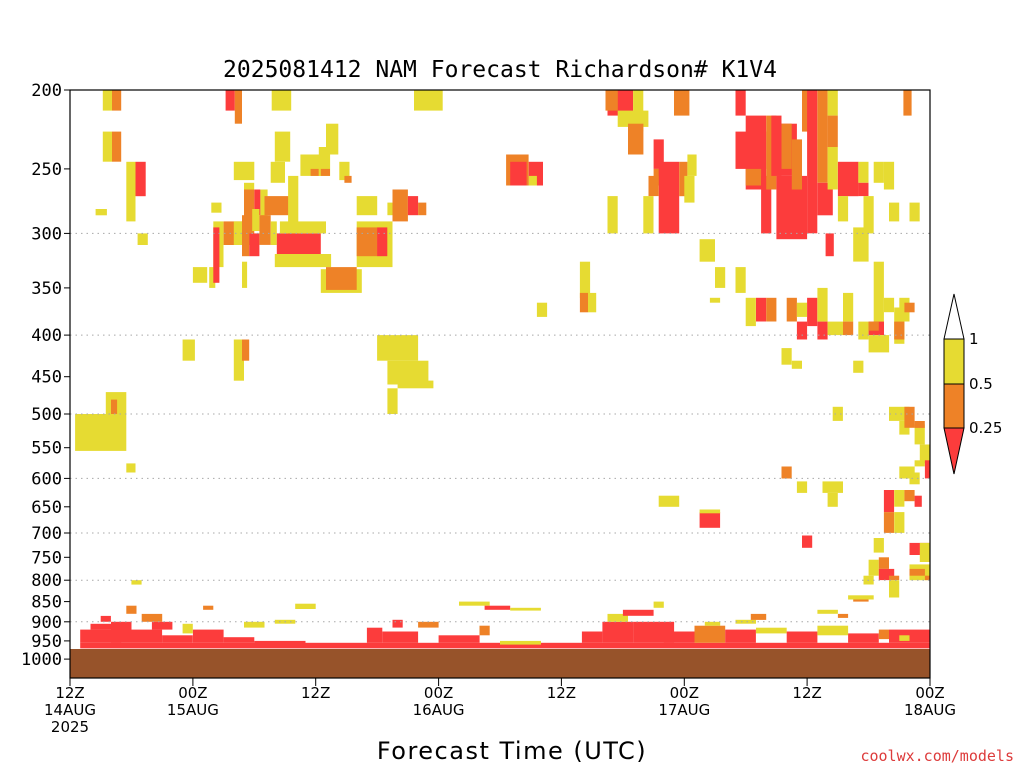  Describe the element at coordinates (981, 384) in the screenshot. I see `legend-label: 0.5` at that location.